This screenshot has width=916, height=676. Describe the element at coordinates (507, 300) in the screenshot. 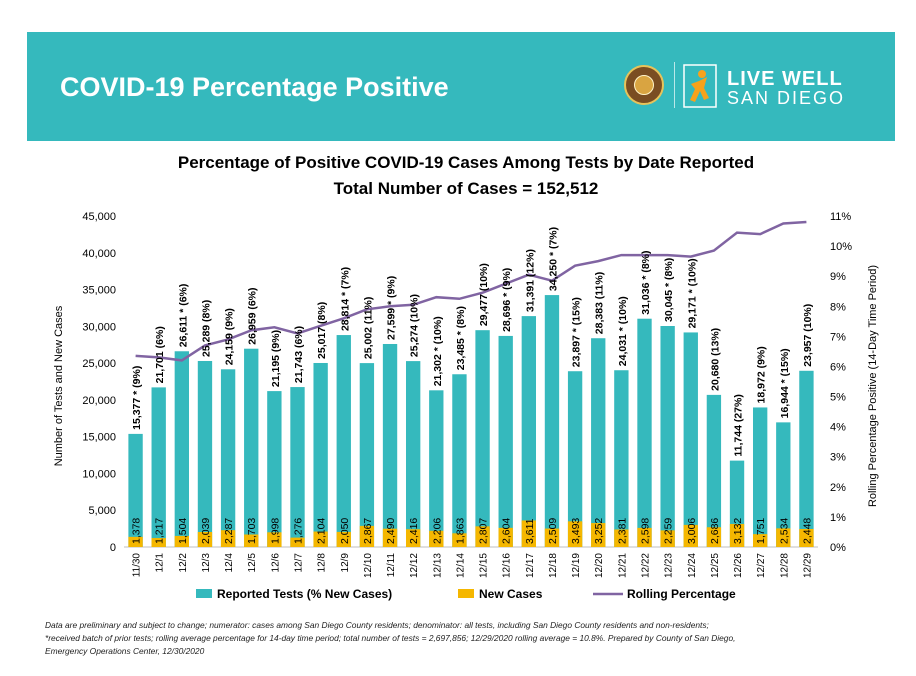

I see `tests-label: 28,696 * (9%)` at that location.